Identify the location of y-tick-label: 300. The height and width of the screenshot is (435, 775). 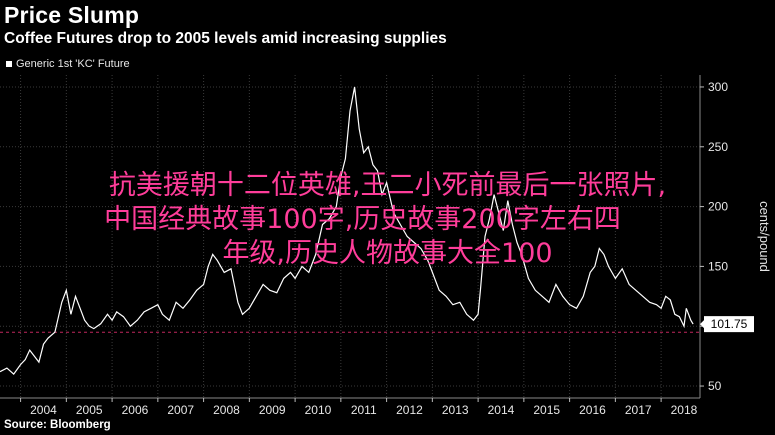
(718, 87).